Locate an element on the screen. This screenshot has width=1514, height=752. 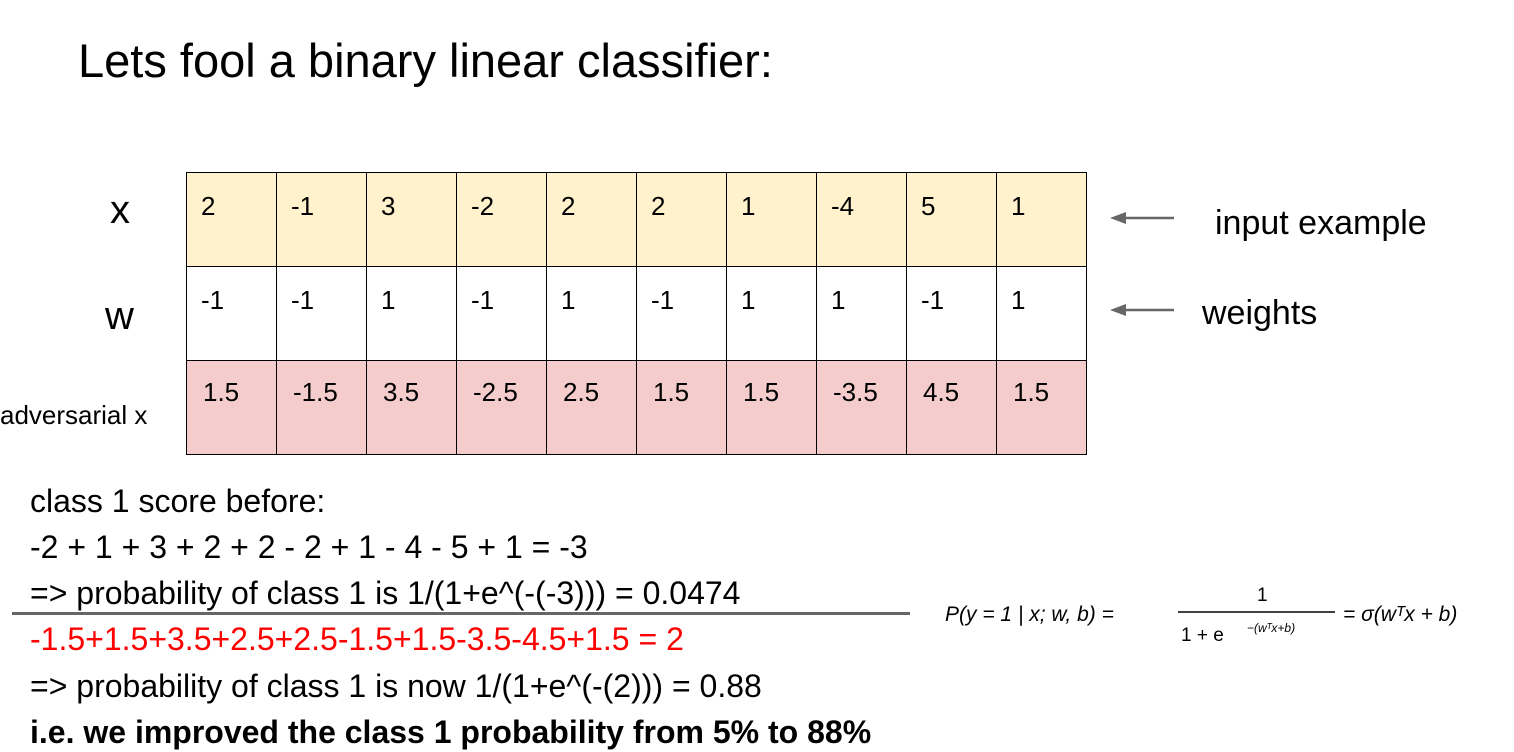
table-cell: -4 is located at coordinates (861, 219).